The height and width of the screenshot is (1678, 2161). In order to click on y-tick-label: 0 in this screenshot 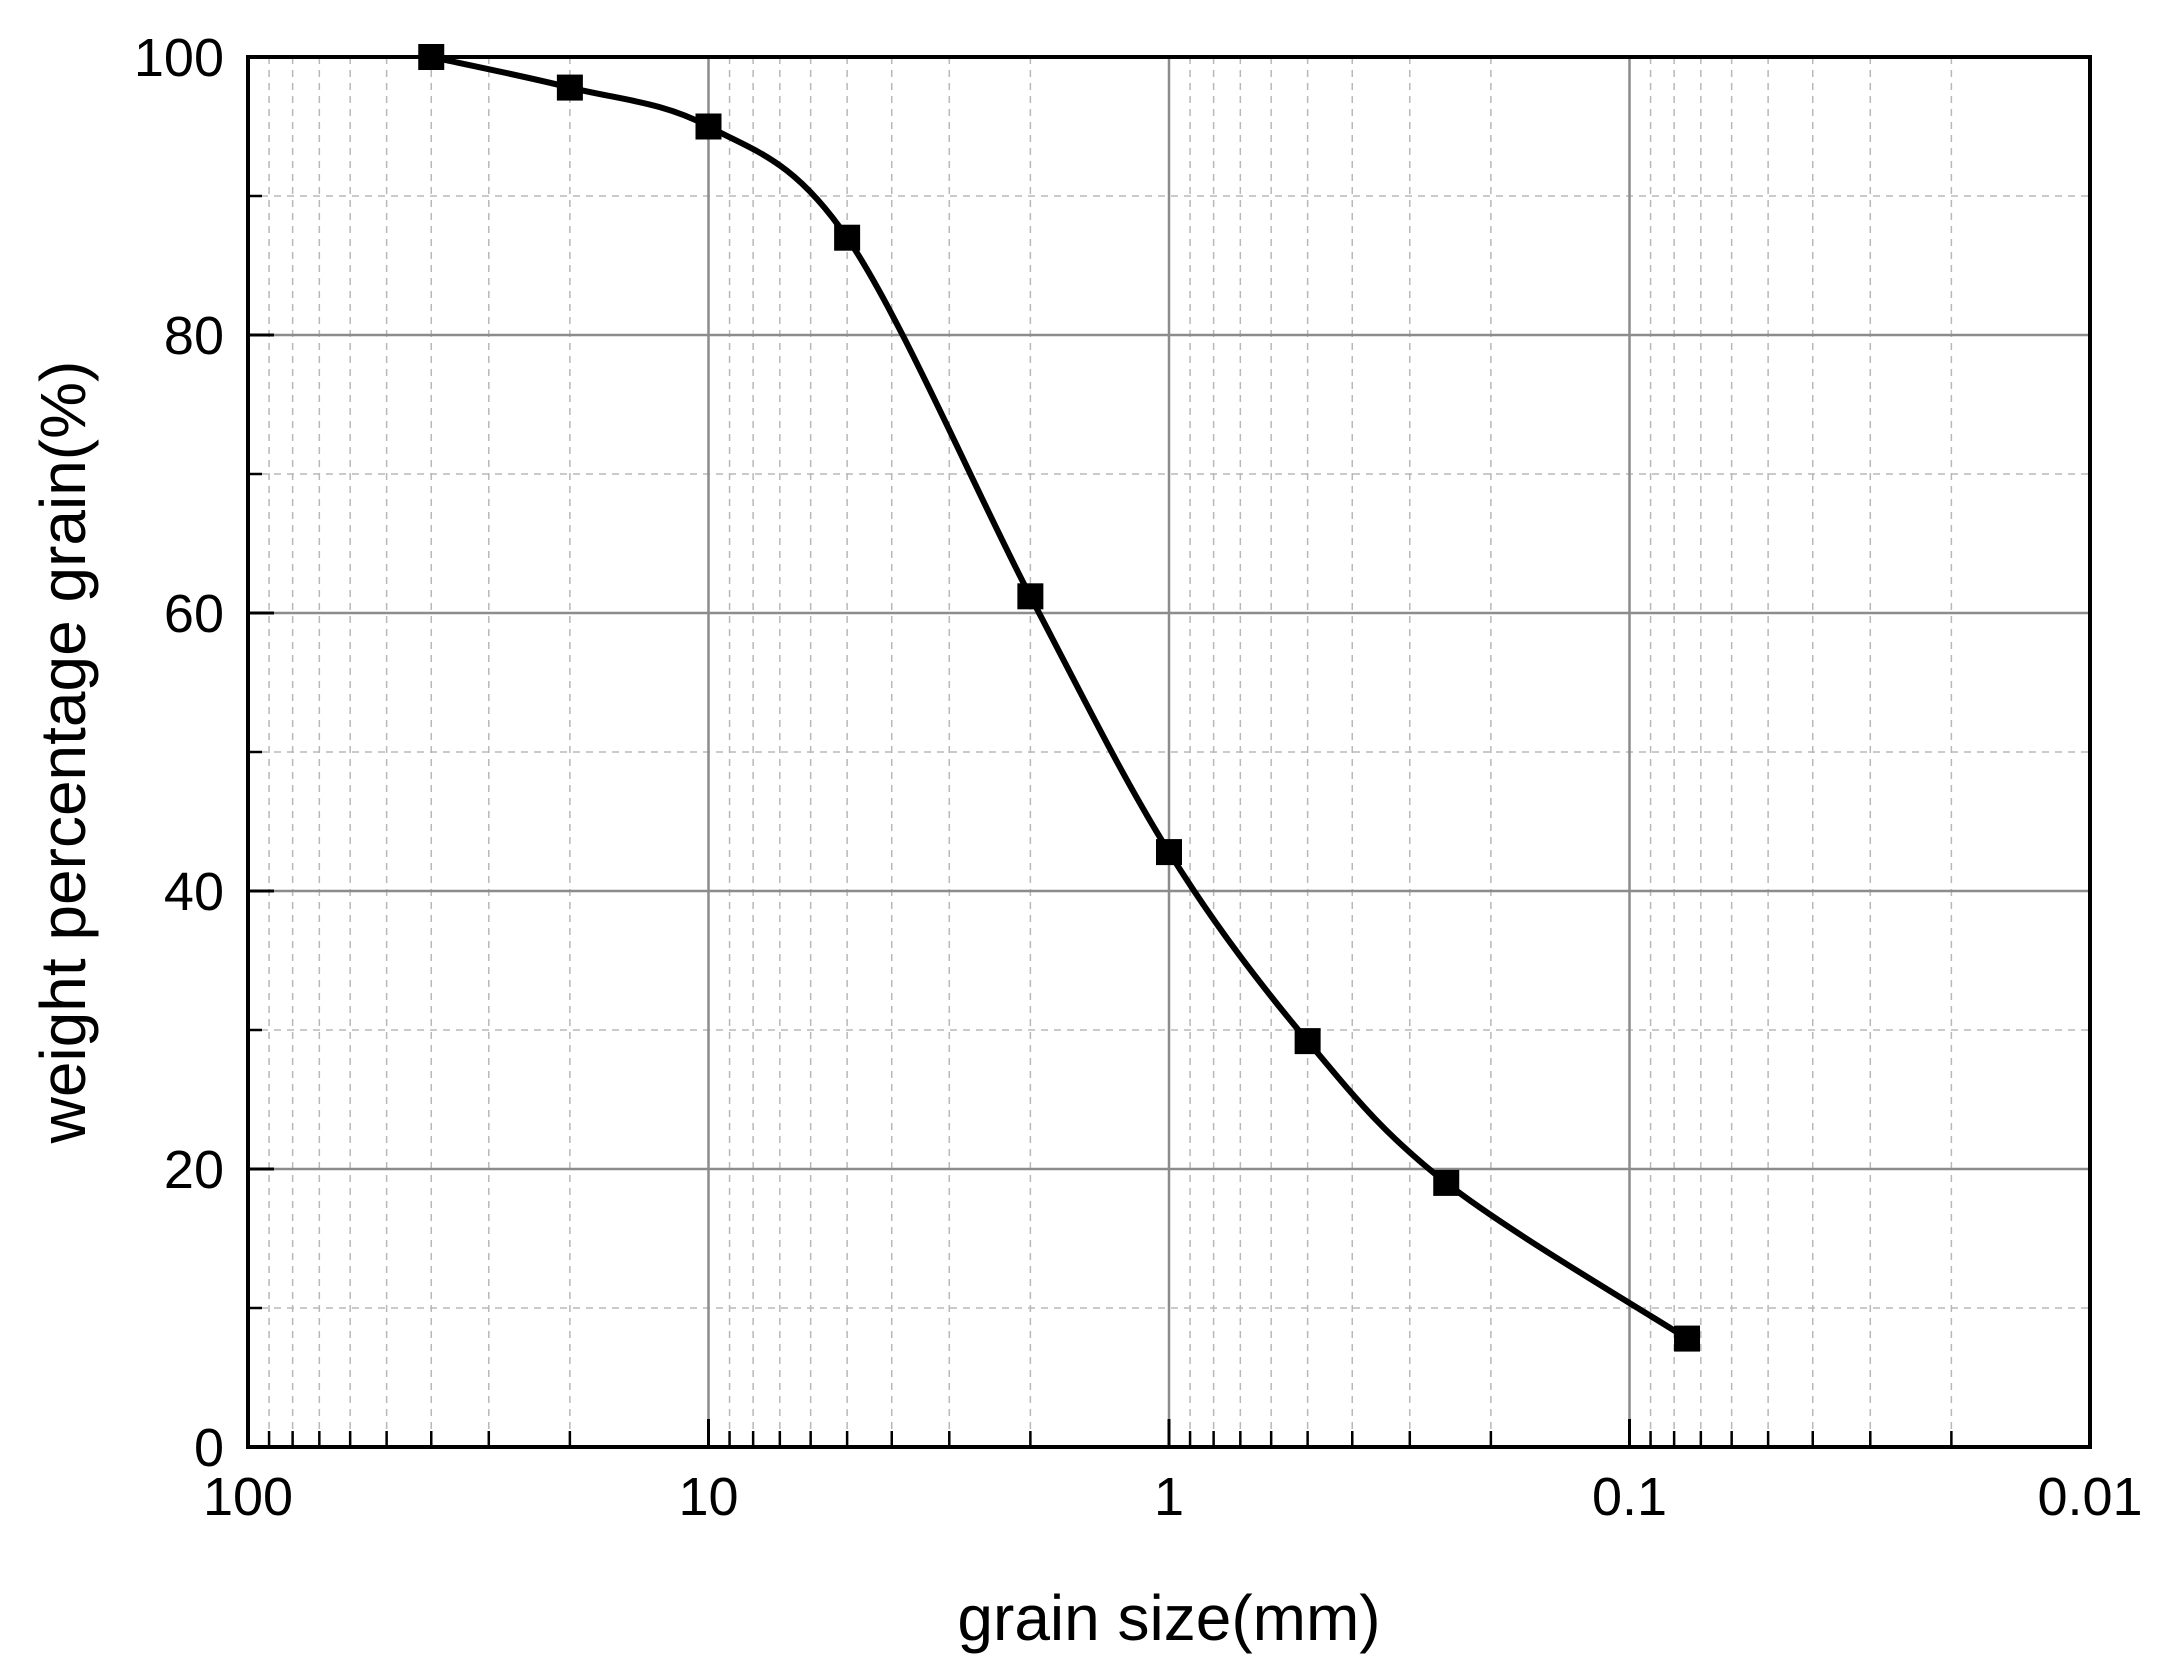, I will do `click(209, 1448)`.